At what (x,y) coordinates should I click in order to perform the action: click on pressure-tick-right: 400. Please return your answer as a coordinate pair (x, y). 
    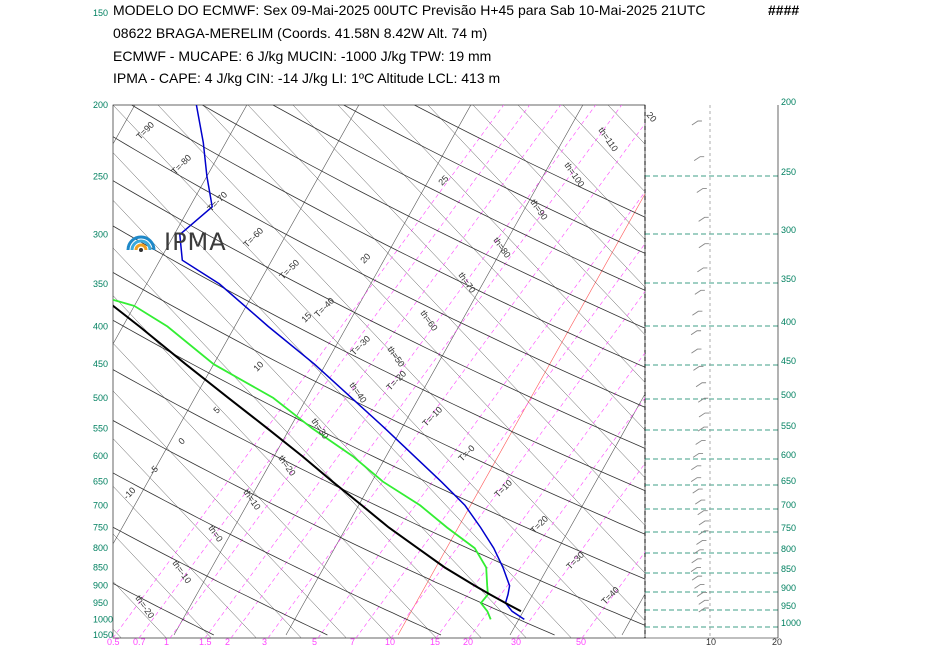
    Looking at the image, I should click on (788, 322).